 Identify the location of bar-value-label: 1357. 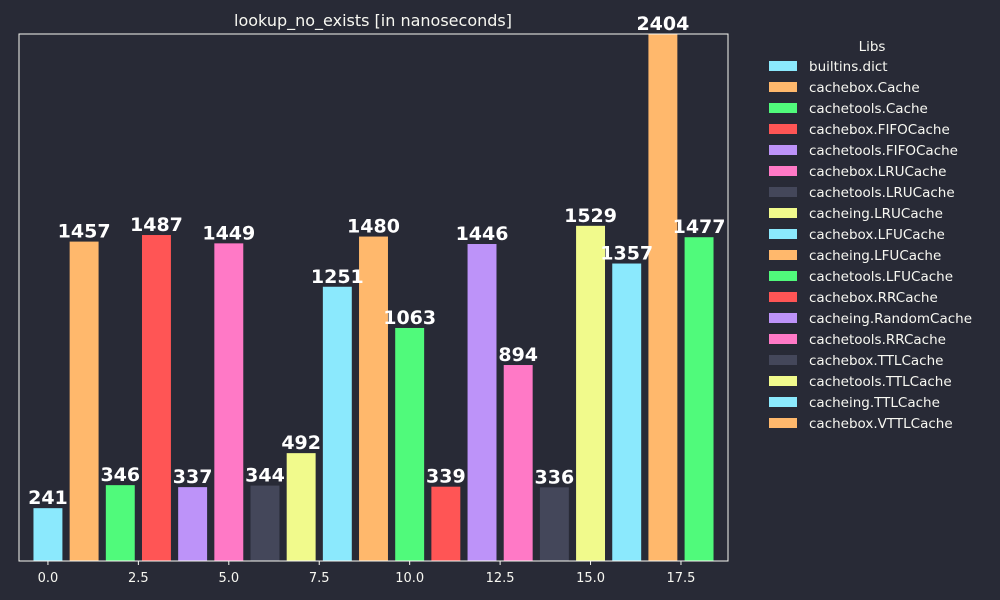
(626, 254).